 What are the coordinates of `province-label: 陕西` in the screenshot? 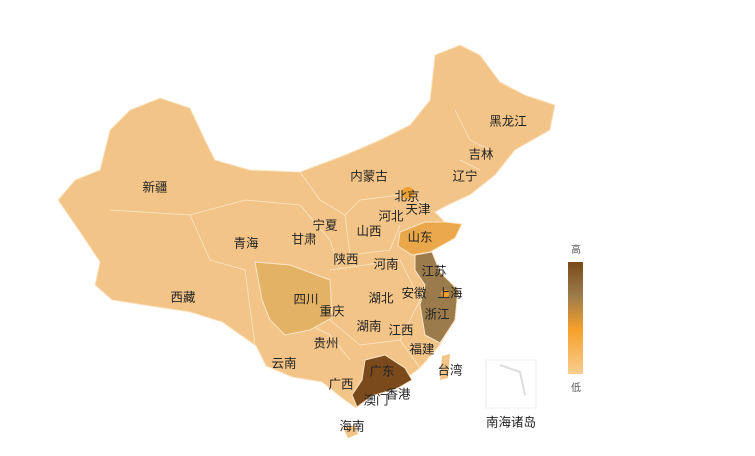 It's located at (346, 259).